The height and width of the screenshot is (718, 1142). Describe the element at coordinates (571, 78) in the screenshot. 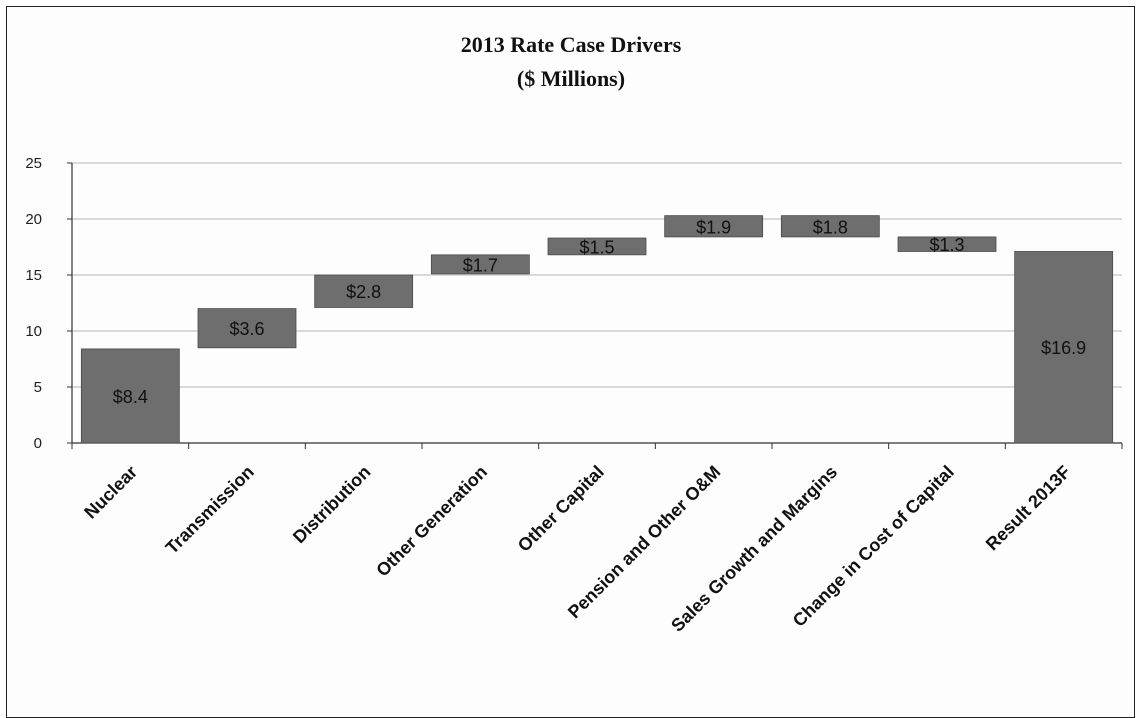

I see `chart-subtitle: ($ Millions)` at that location.